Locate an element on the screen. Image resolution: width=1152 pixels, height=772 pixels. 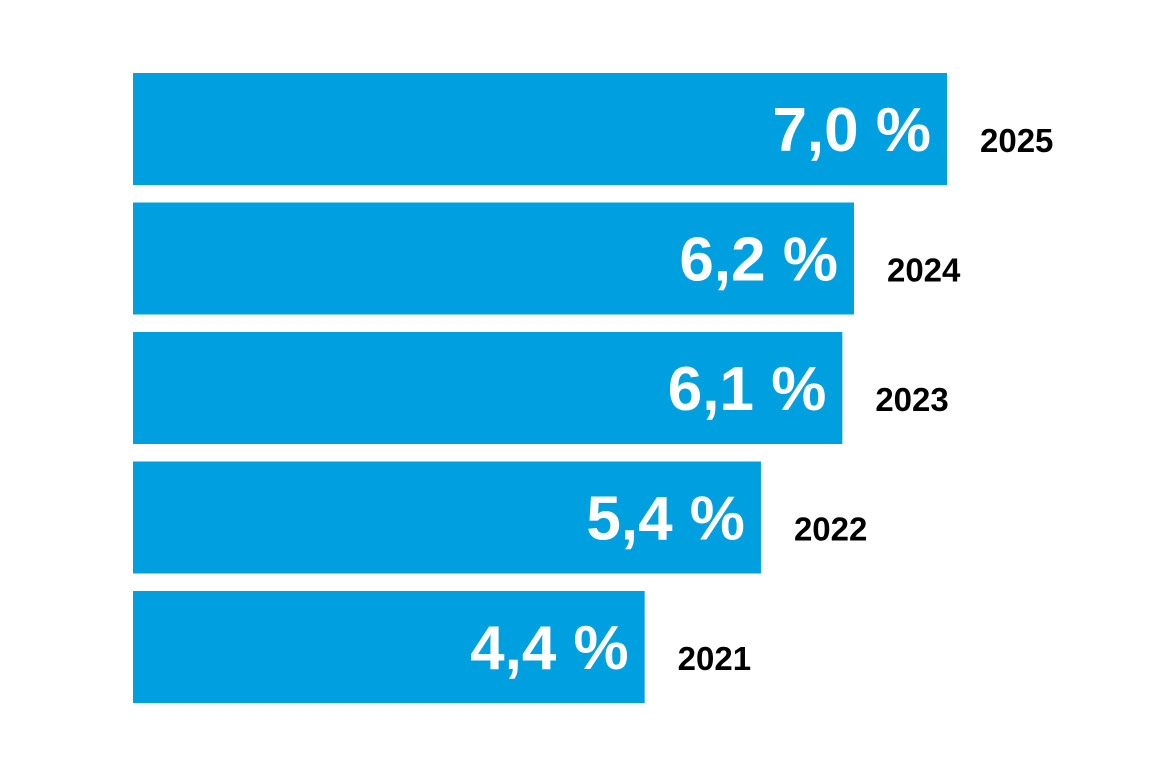
category-label-2021: 2021 is located at coordinates (714, 658).